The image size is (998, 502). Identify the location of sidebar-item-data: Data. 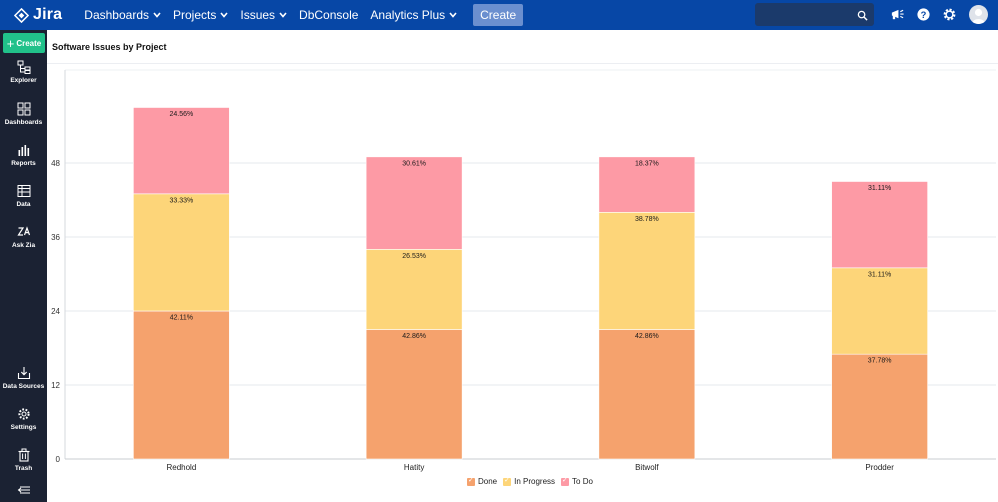
(23, 196).